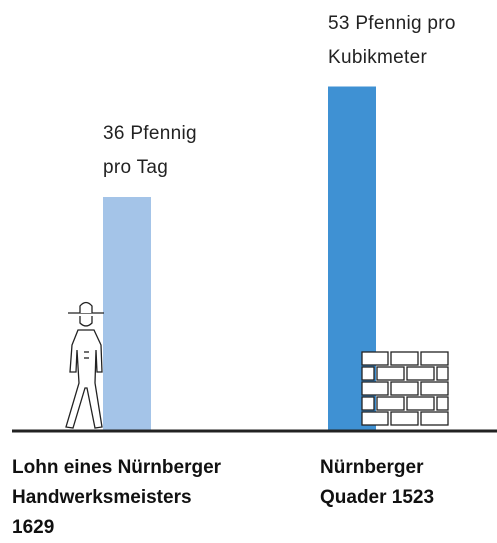 The image size is (497, 543). Describe the element at coordinates (84, 365) in the screenshot. I see `worker-icon` at that location.